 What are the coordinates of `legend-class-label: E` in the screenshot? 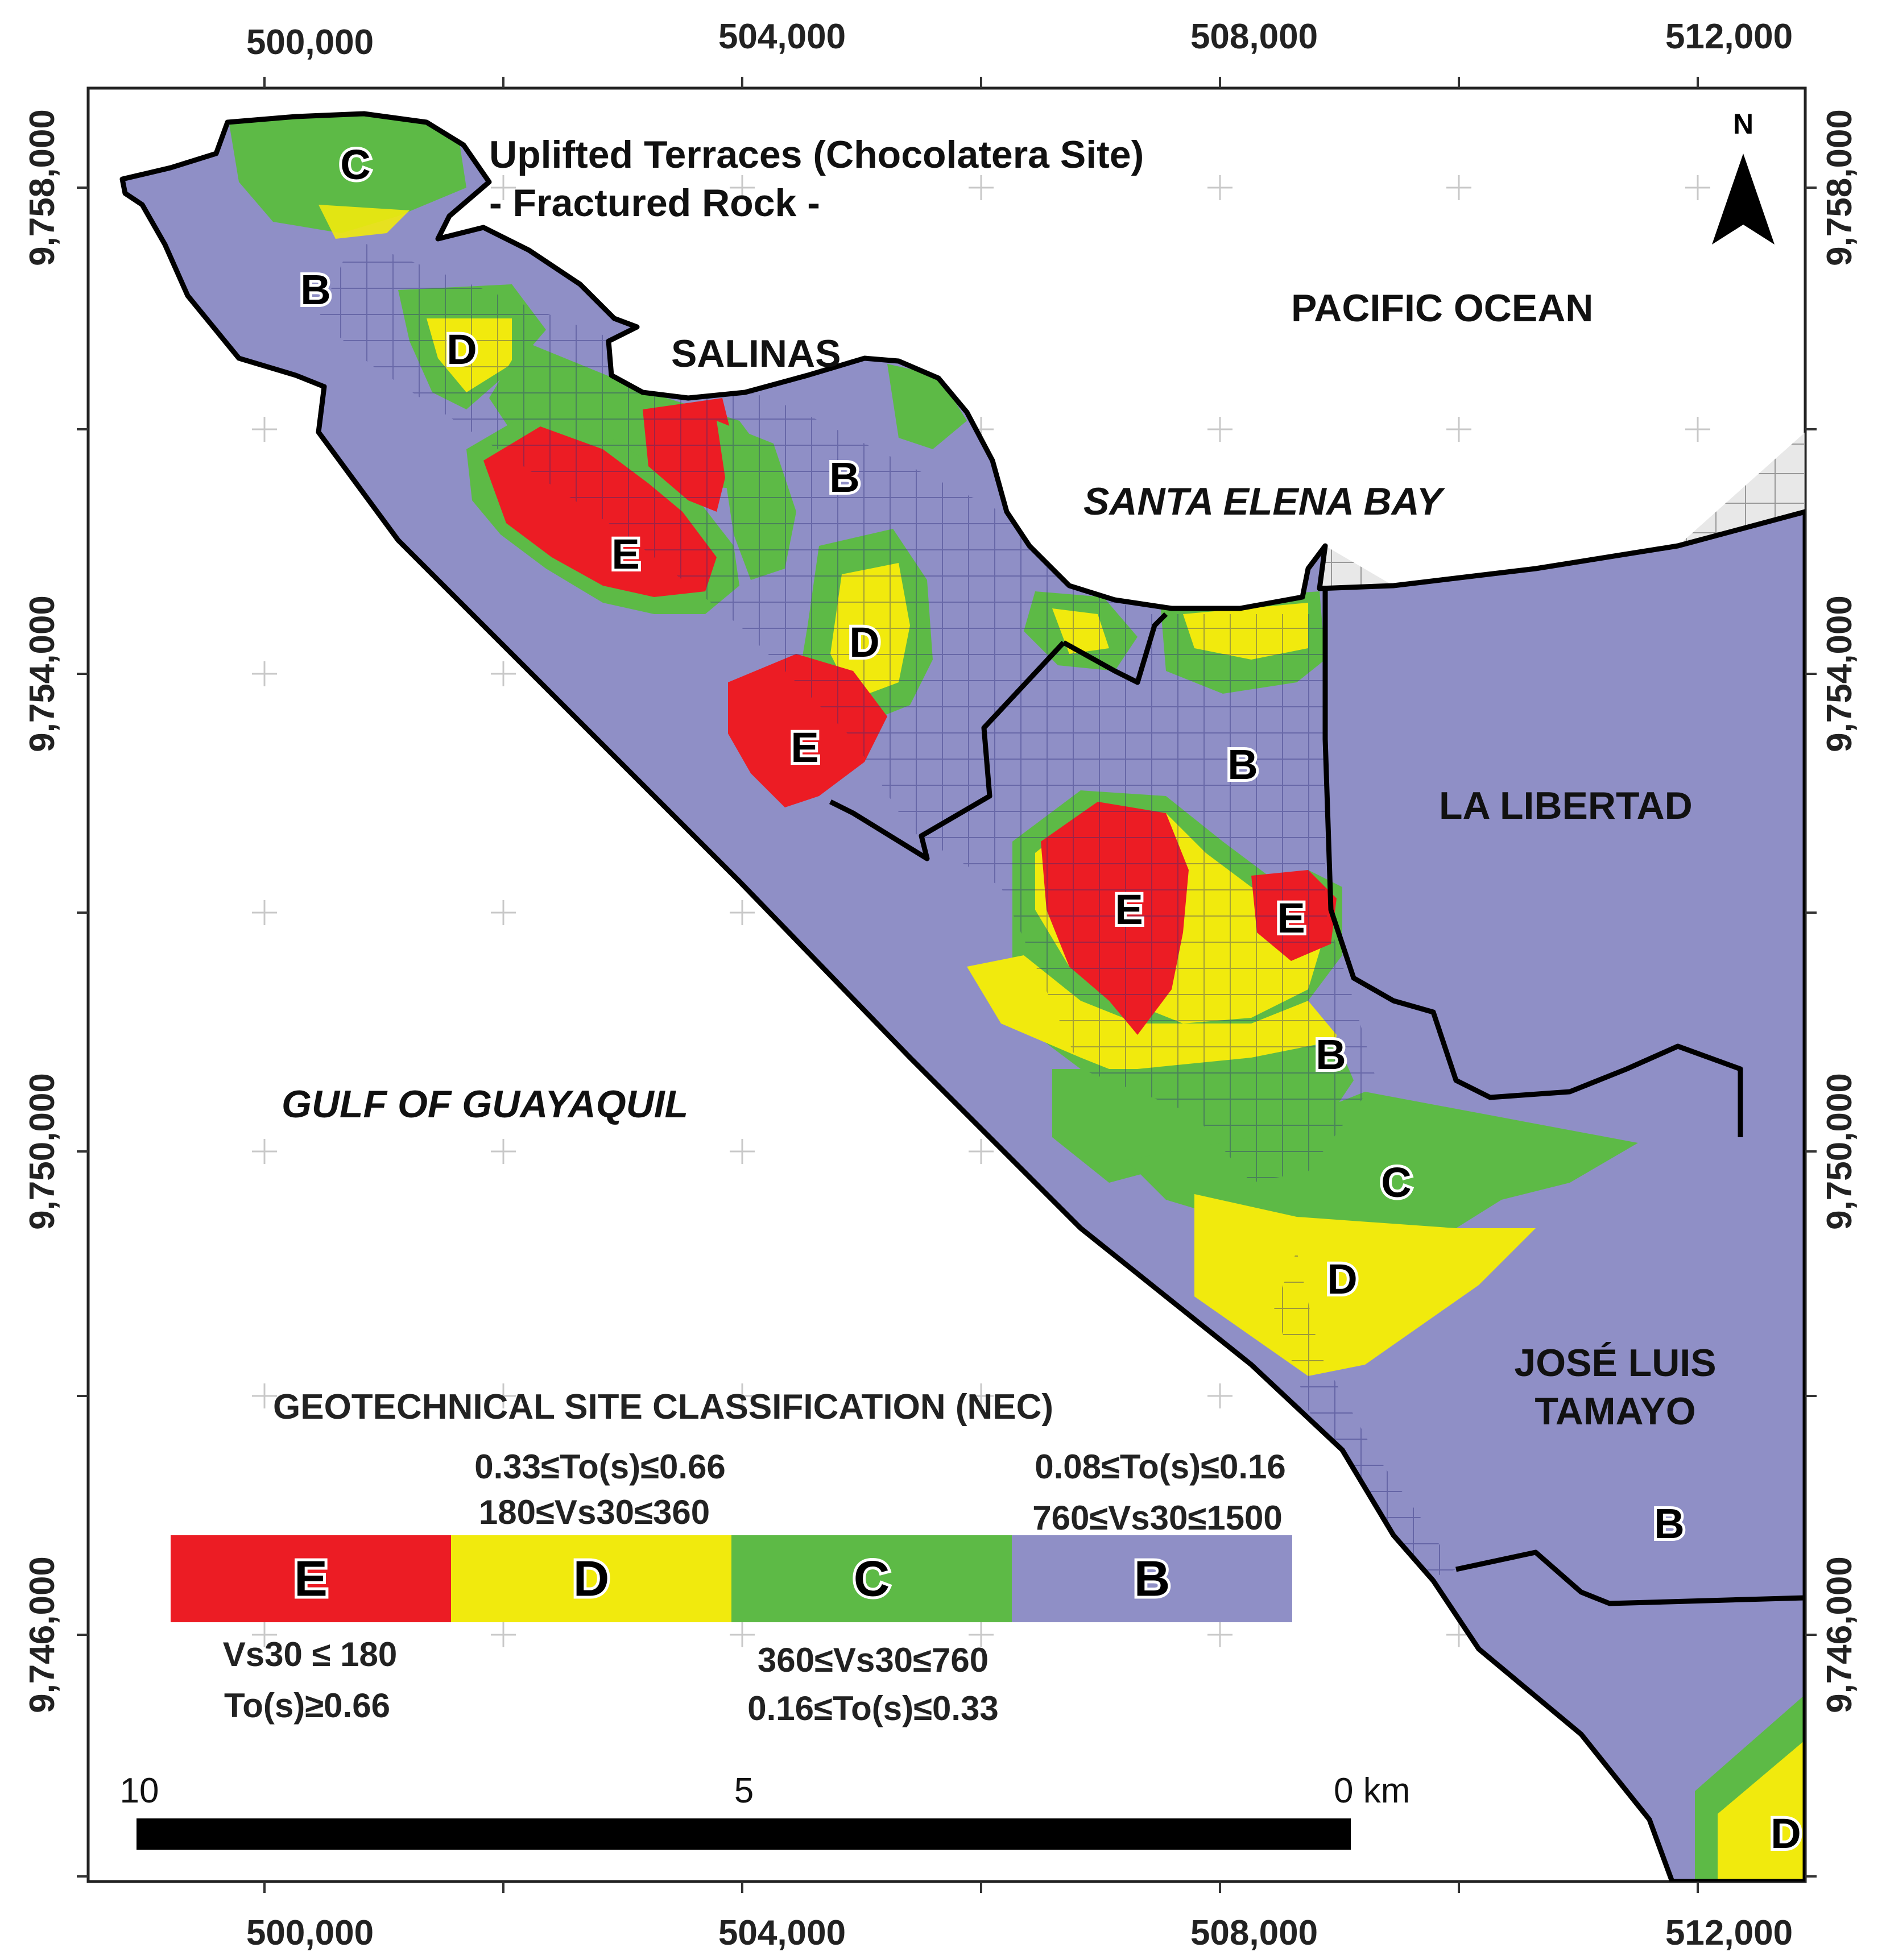 It's located at (311, 1579).